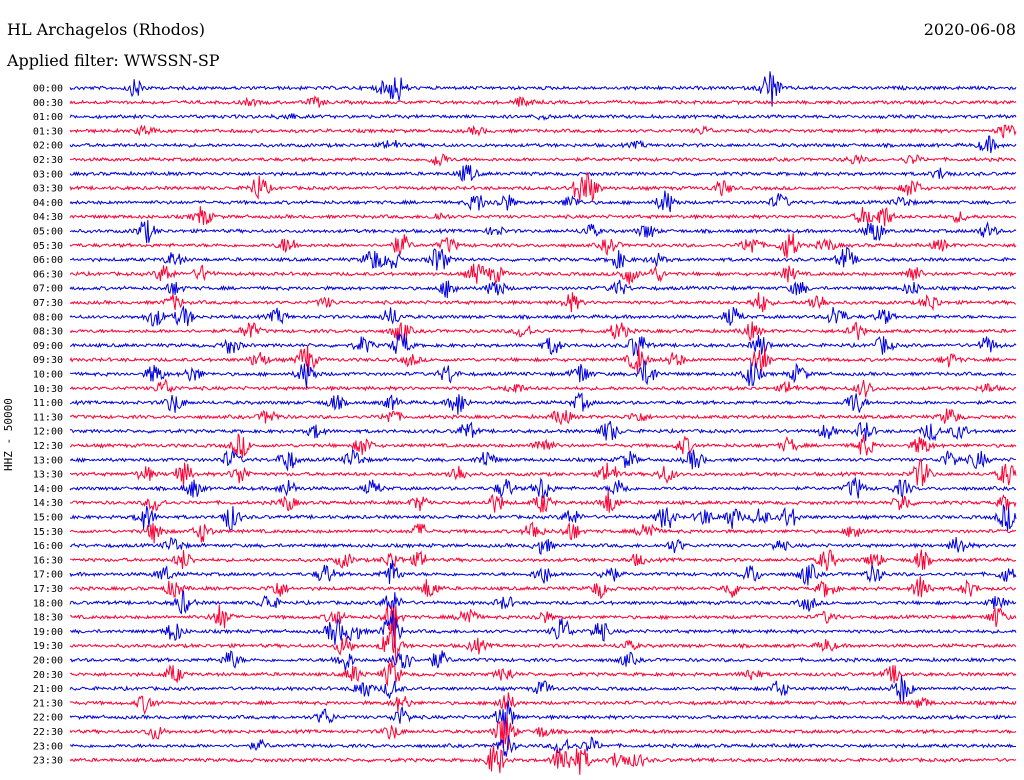  I want to click on time-tick-label: 19:30, so click(48, 646).